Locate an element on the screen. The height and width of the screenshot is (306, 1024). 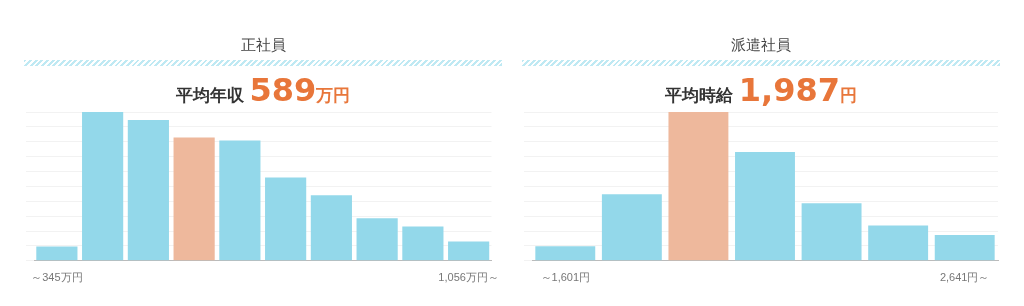
x-tick-label: 1,056万円～ is located at coordinates (468, 277).